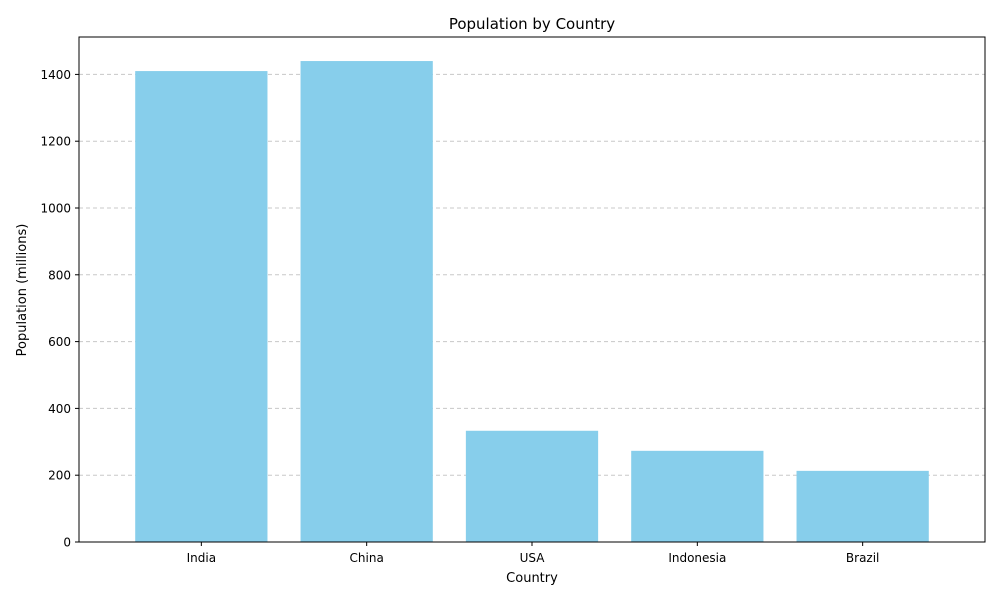 Image resolution: width=1000 pixels, height=604 pixels. Describe the element at coordinates (59, 476) in the screenshot. I see `y-tick-label: 200` at that location.